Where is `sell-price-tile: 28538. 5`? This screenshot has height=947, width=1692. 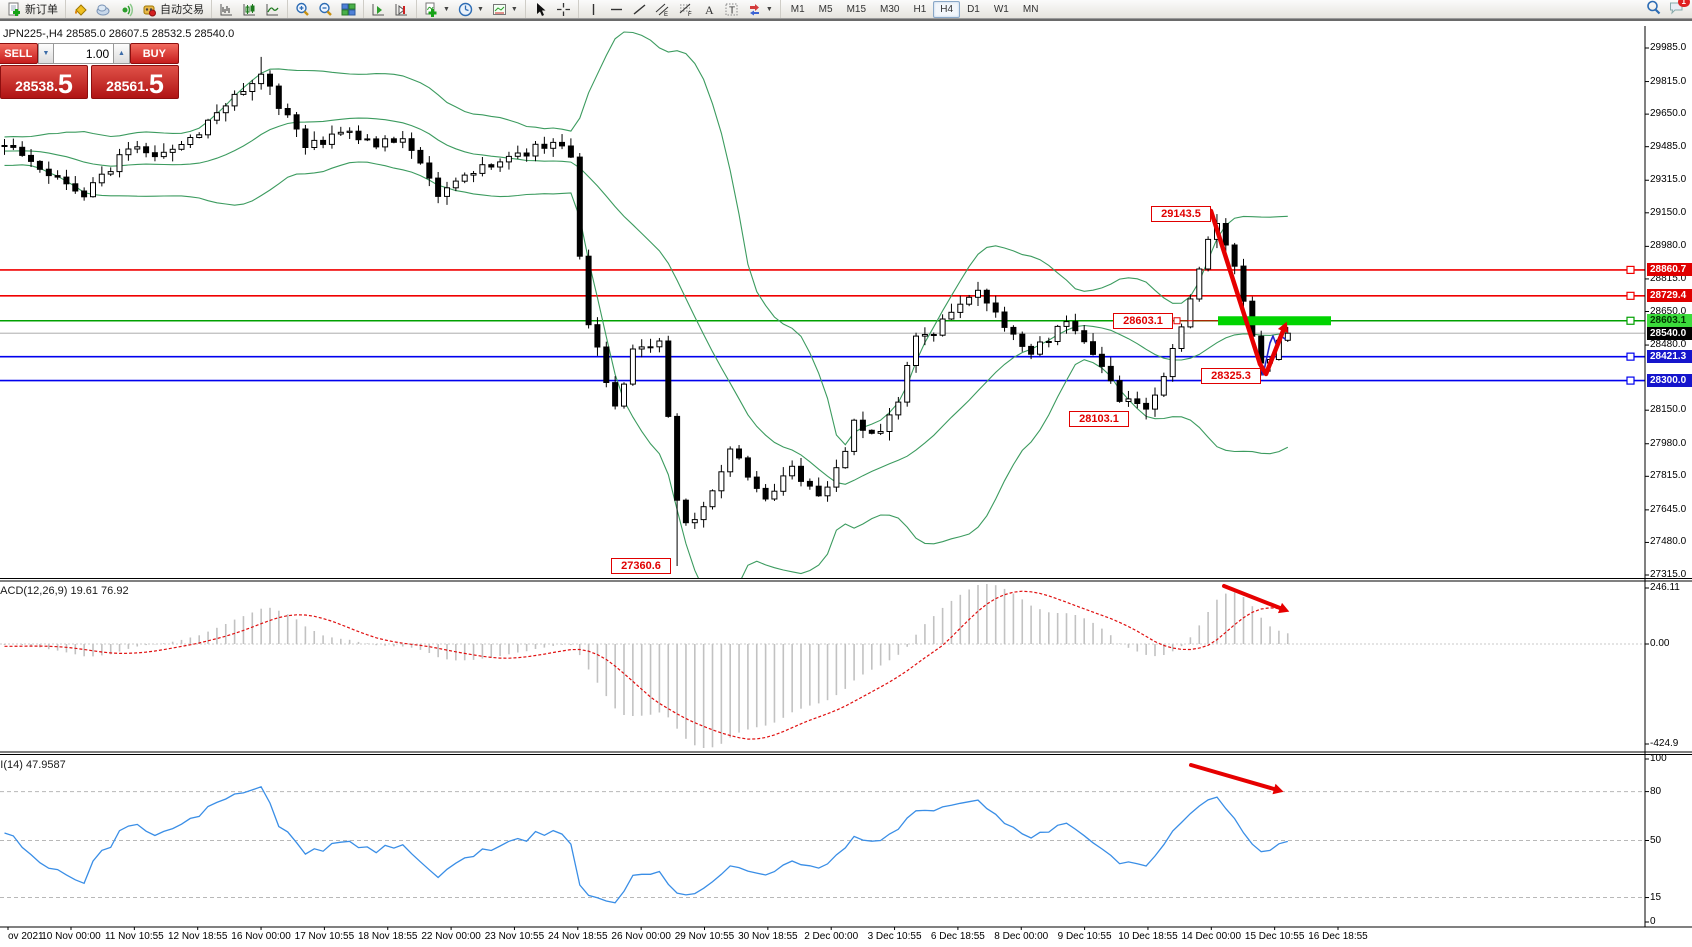 sell-price-tile: 28538. 5 is located at coordinates (44, 82).